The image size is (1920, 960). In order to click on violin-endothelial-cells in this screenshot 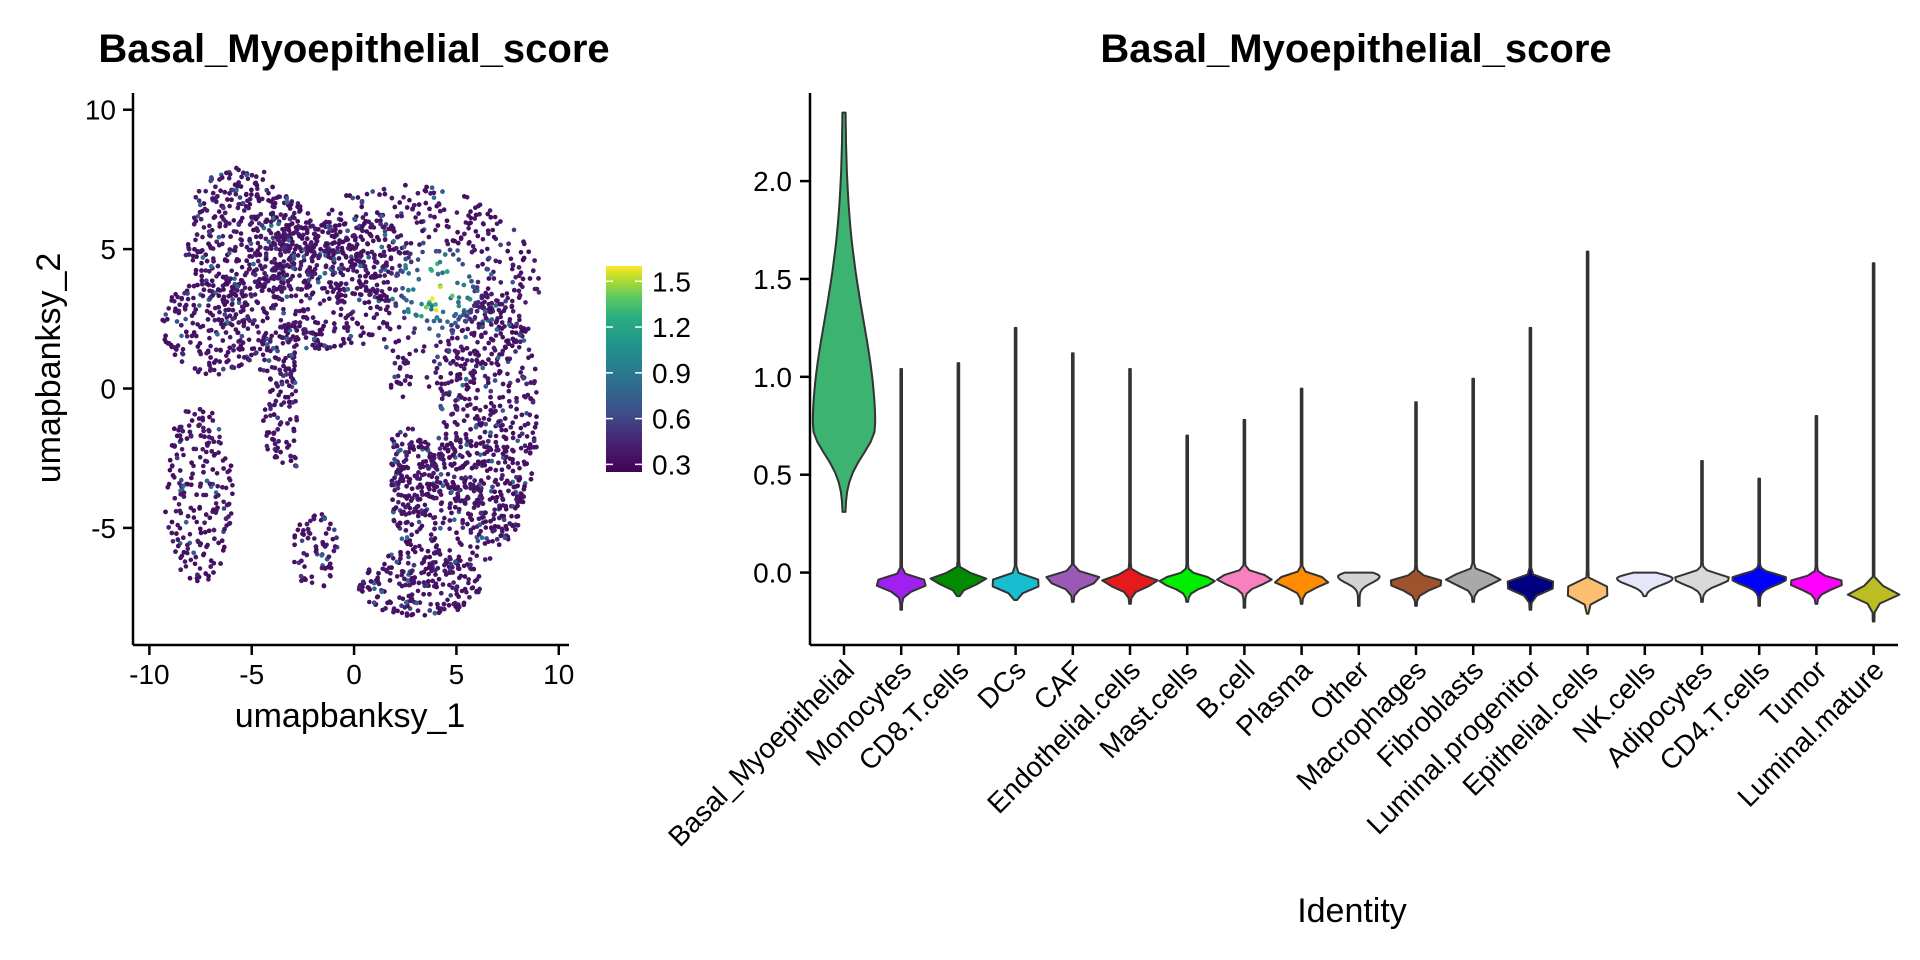, I will do `click(1130, 486)`.